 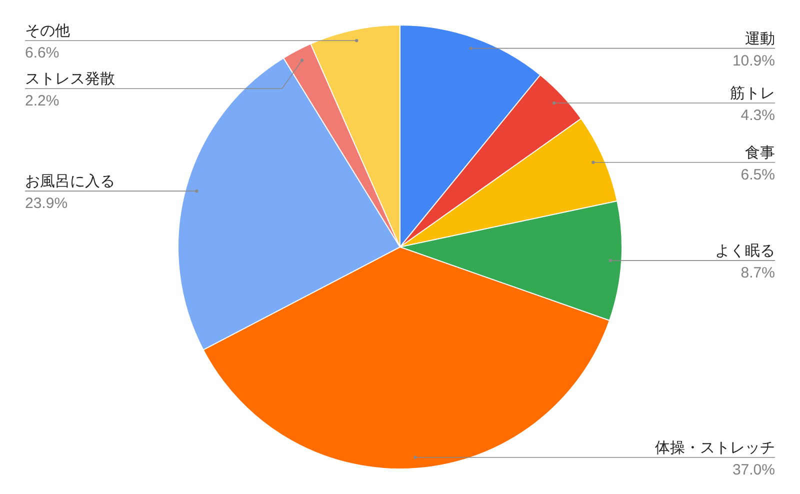 What do you see at coordinates (757, 175) in the screenshot?
I see `data-label: 6.5%` at bounding box center [757, 175].